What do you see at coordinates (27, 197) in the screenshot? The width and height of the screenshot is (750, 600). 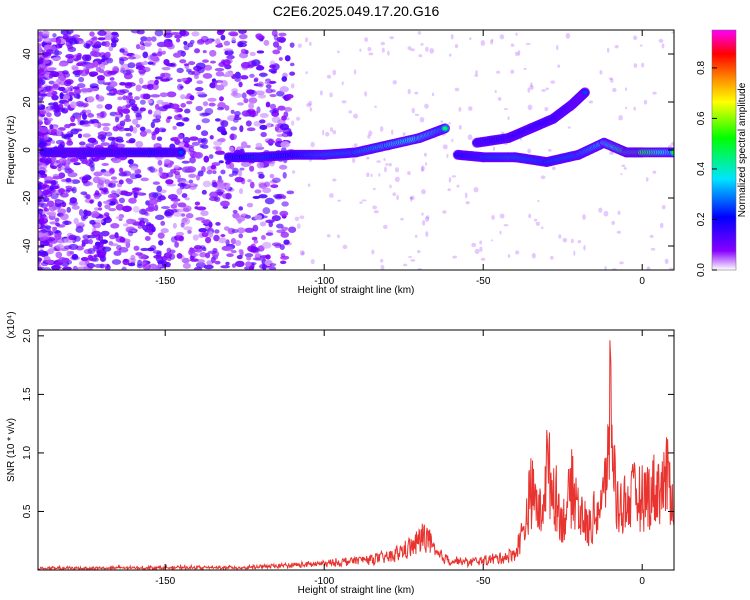 I see `y-tick-label: -20` at bounding box center [27, 197].